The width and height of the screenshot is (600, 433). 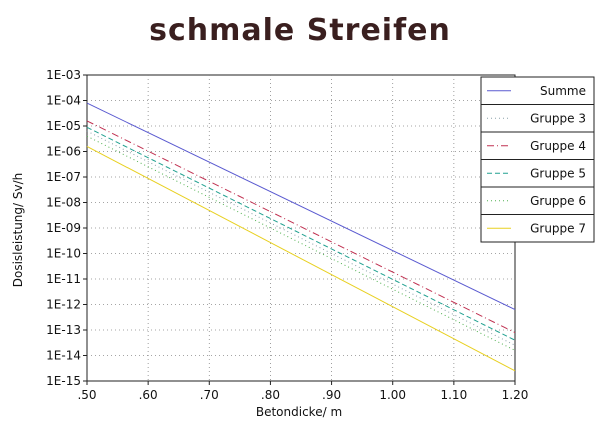 I want to click on y-tick-label: 1E-12, so click(x=63, y=305).